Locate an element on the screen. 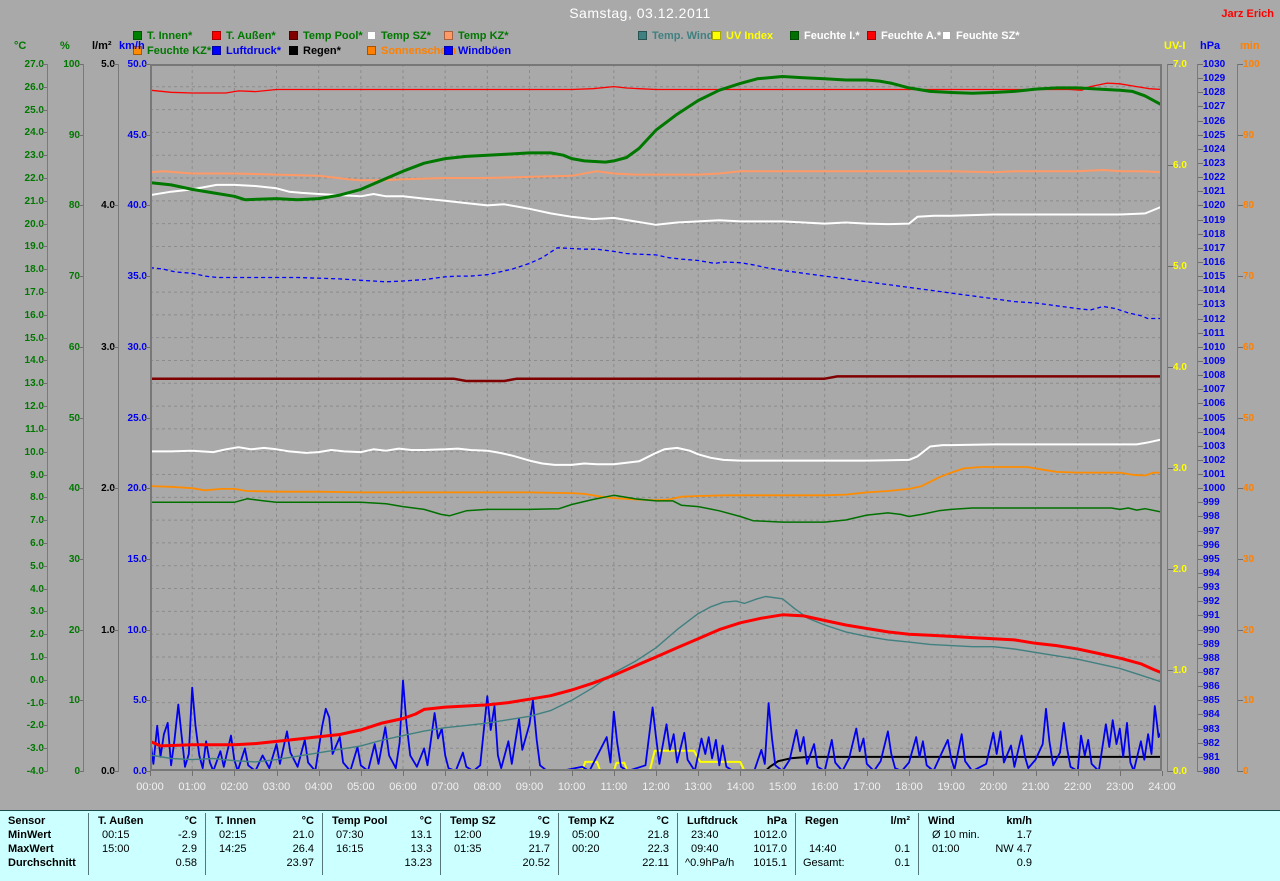 This screenshot has height=881, width=1280. table-max-time: 01:35 is located at coordinates (468, 849).